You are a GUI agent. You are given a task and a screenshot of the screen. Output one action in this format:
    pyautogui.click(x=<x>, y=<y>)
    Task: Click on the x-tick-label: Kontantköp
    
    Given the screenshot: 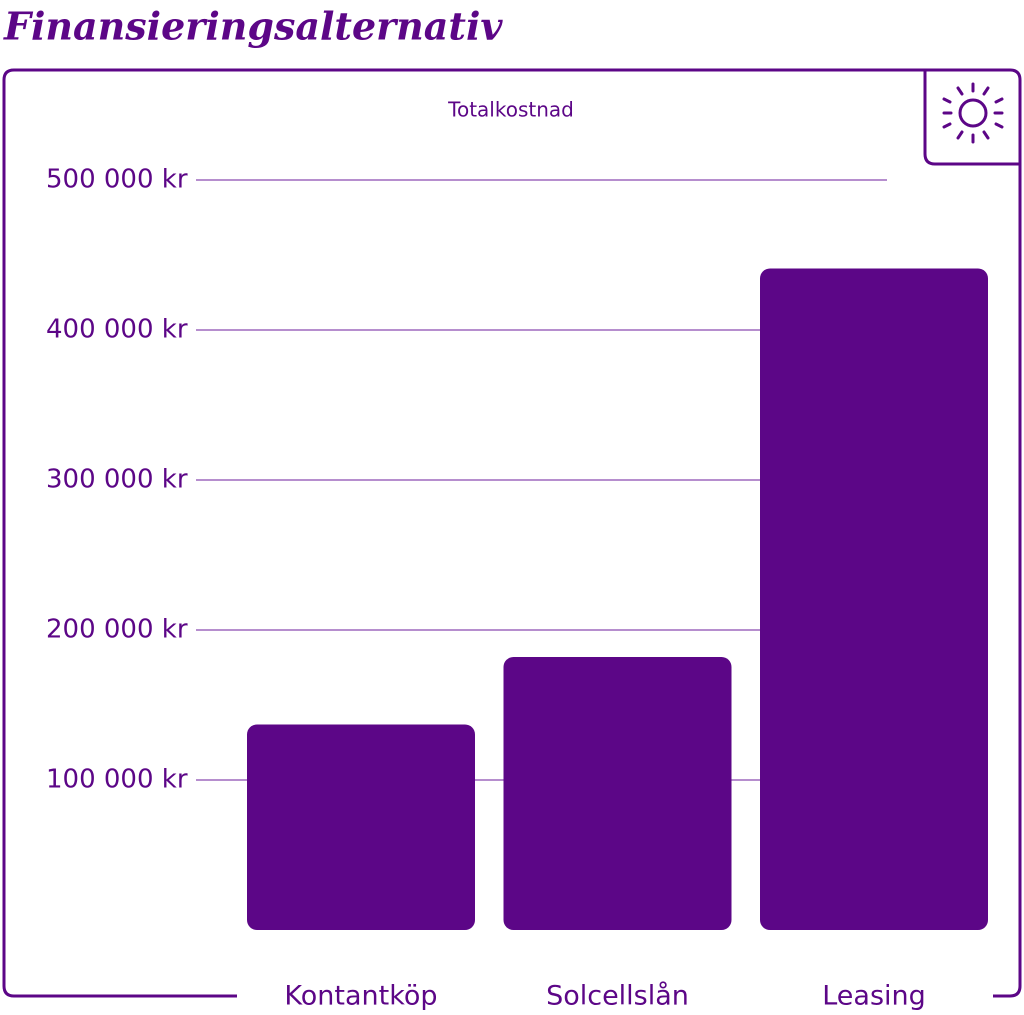 What is the action you would take?
    pyautogui.click(x=360, y=996)
    